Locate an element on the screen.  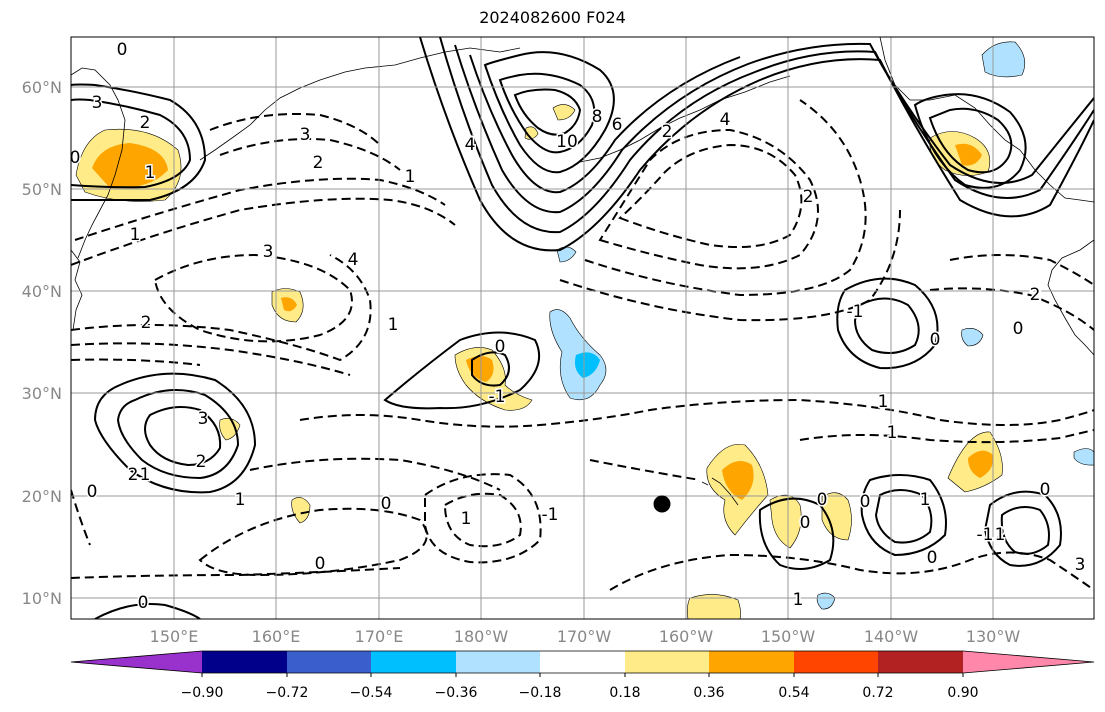
lon-label: 150°E is located at coordinates (174, 636).